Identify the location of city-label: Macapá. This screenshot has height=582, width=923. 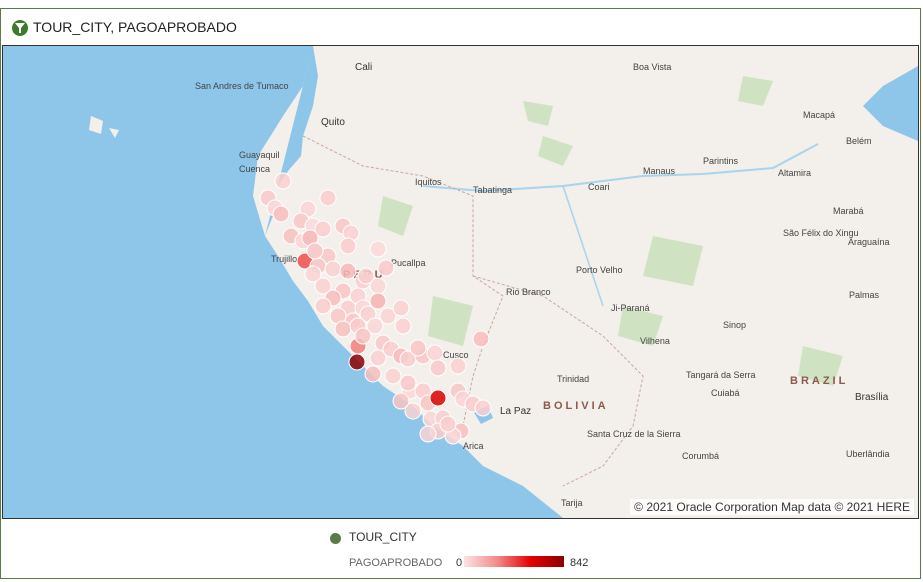
(819, 115).